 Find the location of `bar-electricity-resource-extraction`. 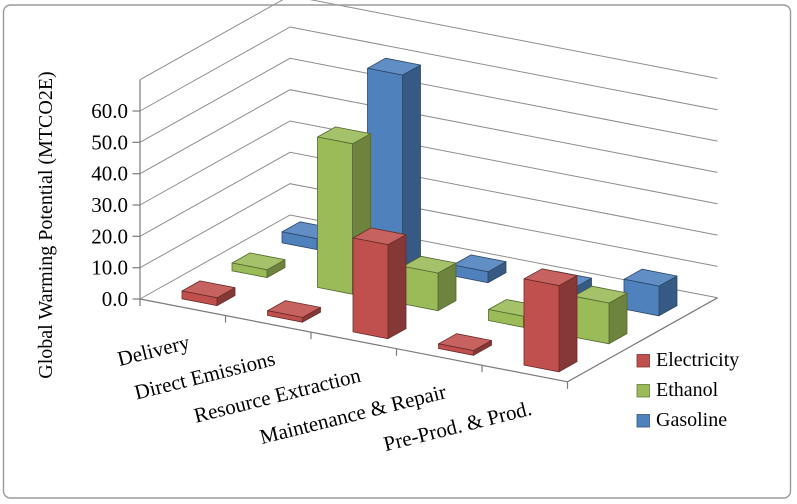

bar-electricity-resource-extraction is located at coordinates (379, 283).